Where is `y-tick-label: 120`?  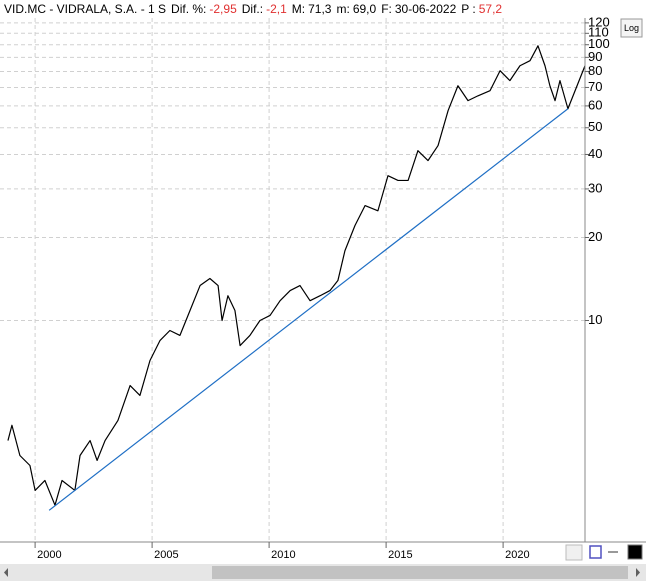 y-tick-label: 120 is located at coordinates (599, 21).